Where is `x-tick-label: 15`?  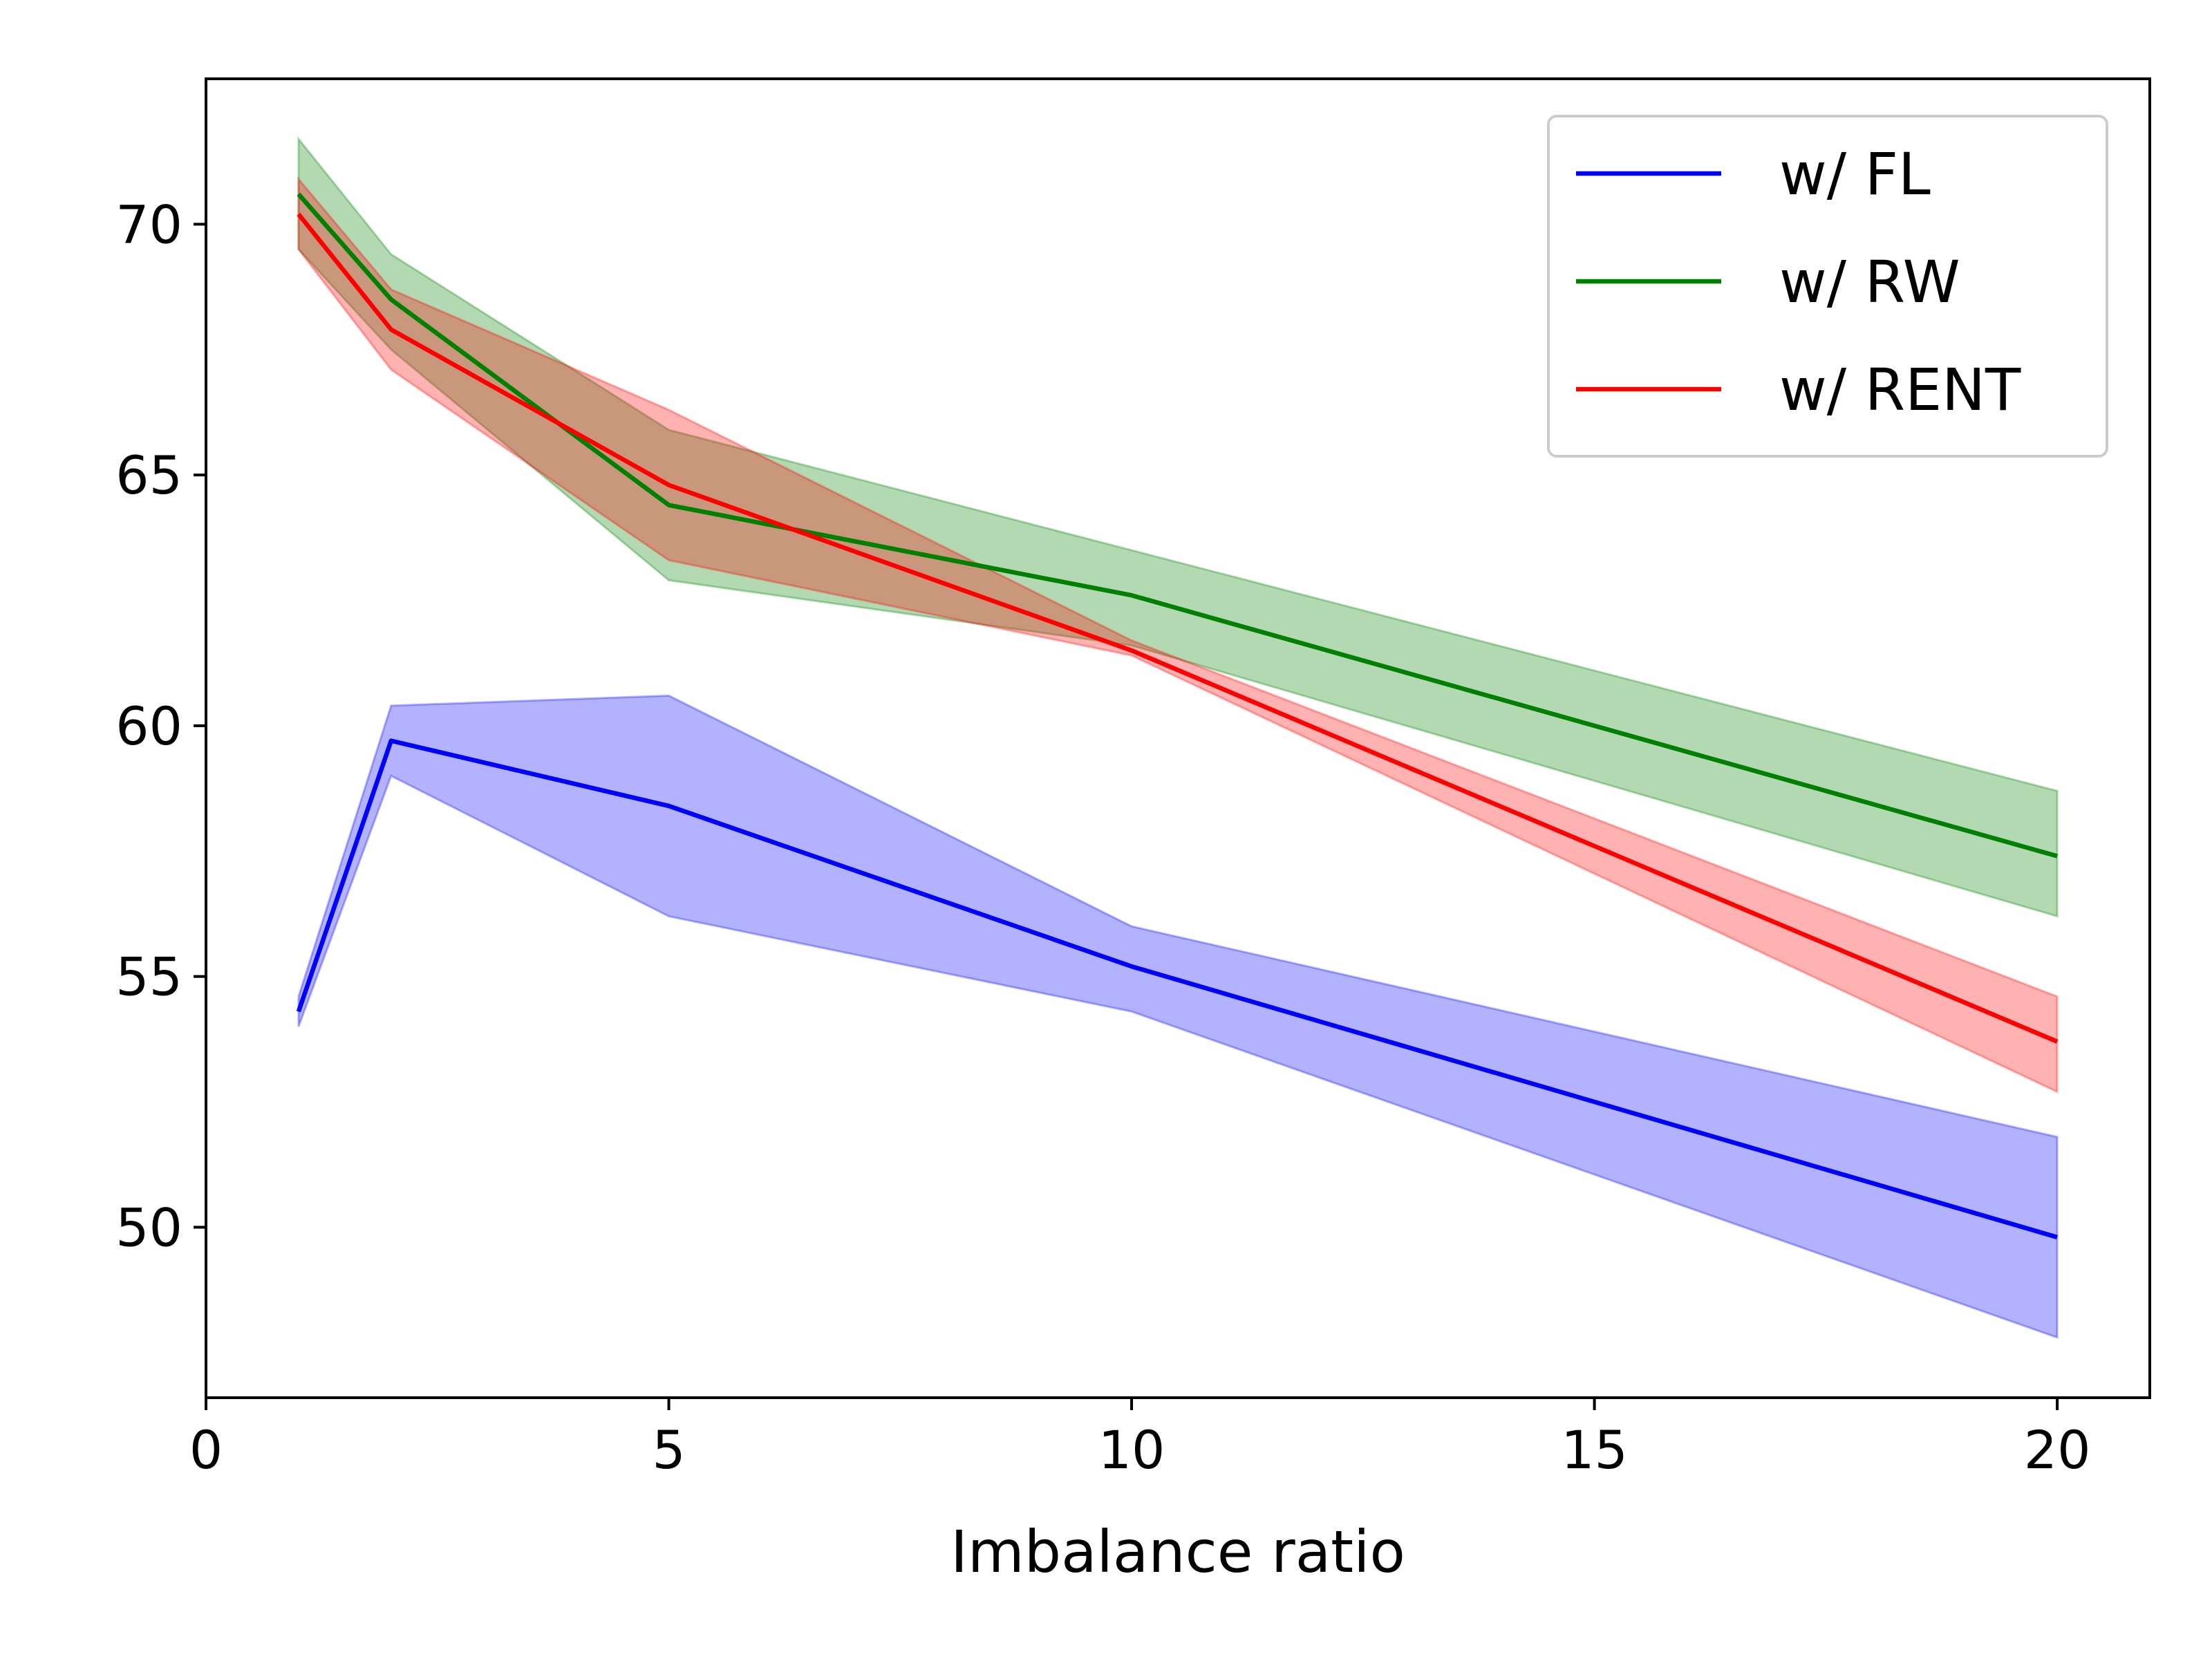 x-tick-label: 15 is located at coordinates (1595, 1450).